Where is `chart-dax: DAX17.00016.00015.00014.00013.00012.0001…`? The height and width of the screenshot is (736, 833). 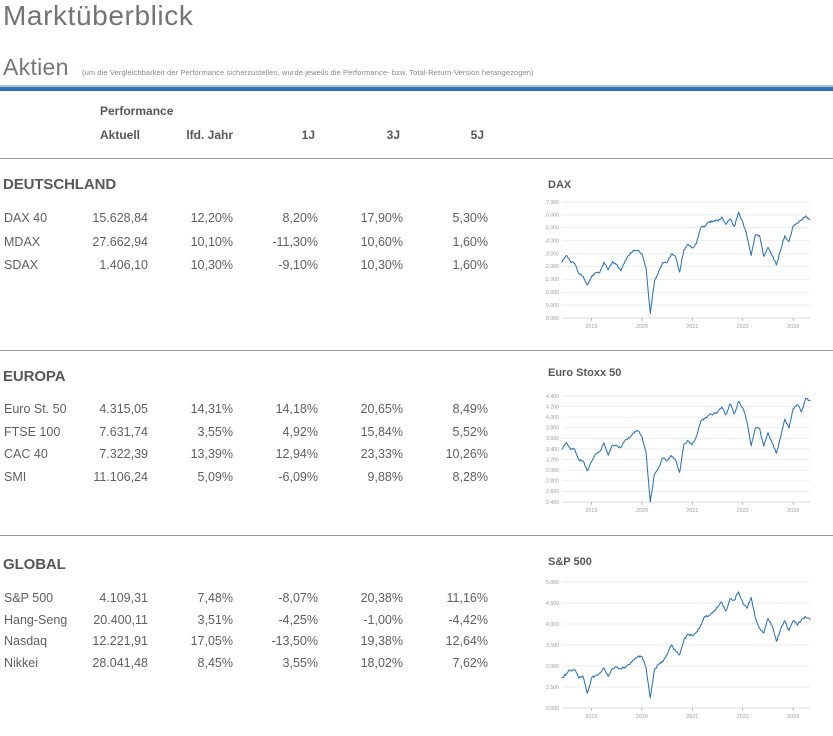
chart-dax: DAX17.00016.00015.00014.00013.00012.0001… is located at coordinates (689, 257).